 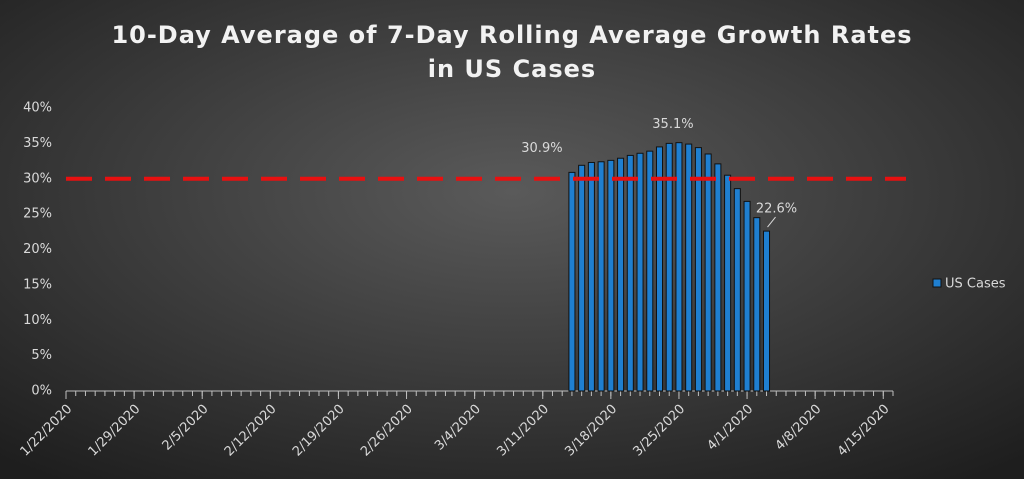 I want to click on y-tick-label: 15%, so click(x=37, y=284).